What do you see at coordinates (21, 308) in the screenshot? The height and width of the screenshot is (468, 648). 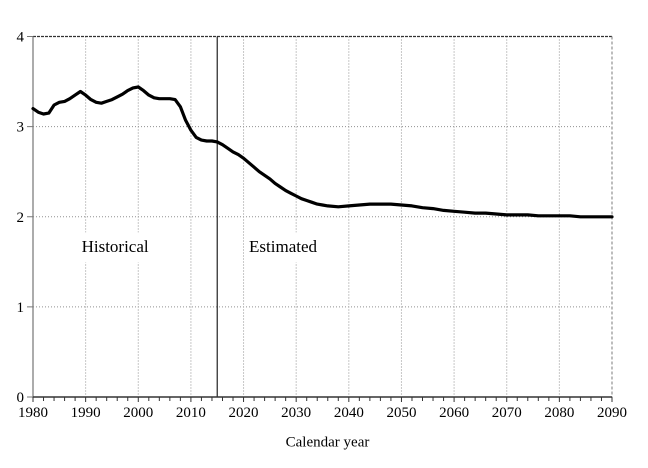 I see `y-tick-label: 1` at bounding box center [21, 308].